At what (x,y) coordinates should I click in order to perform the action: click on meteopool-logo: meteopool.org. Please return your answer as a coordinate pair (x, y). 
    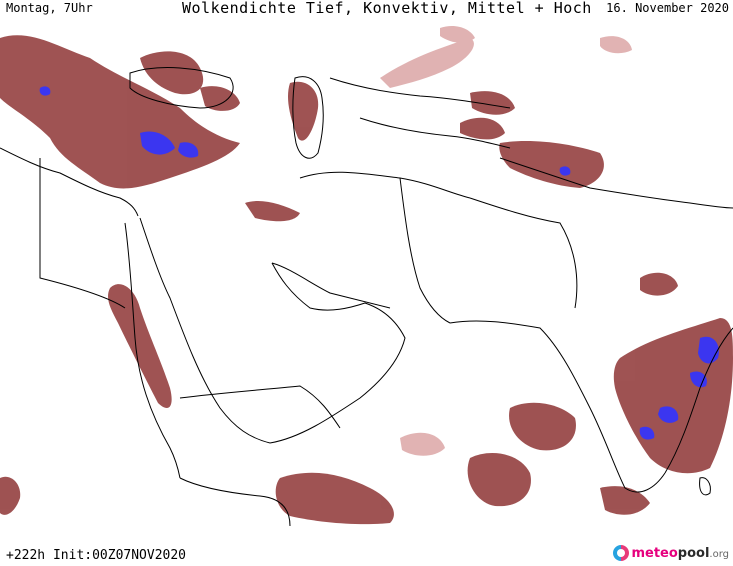
    Looking at the image, I should click on (671, 553).